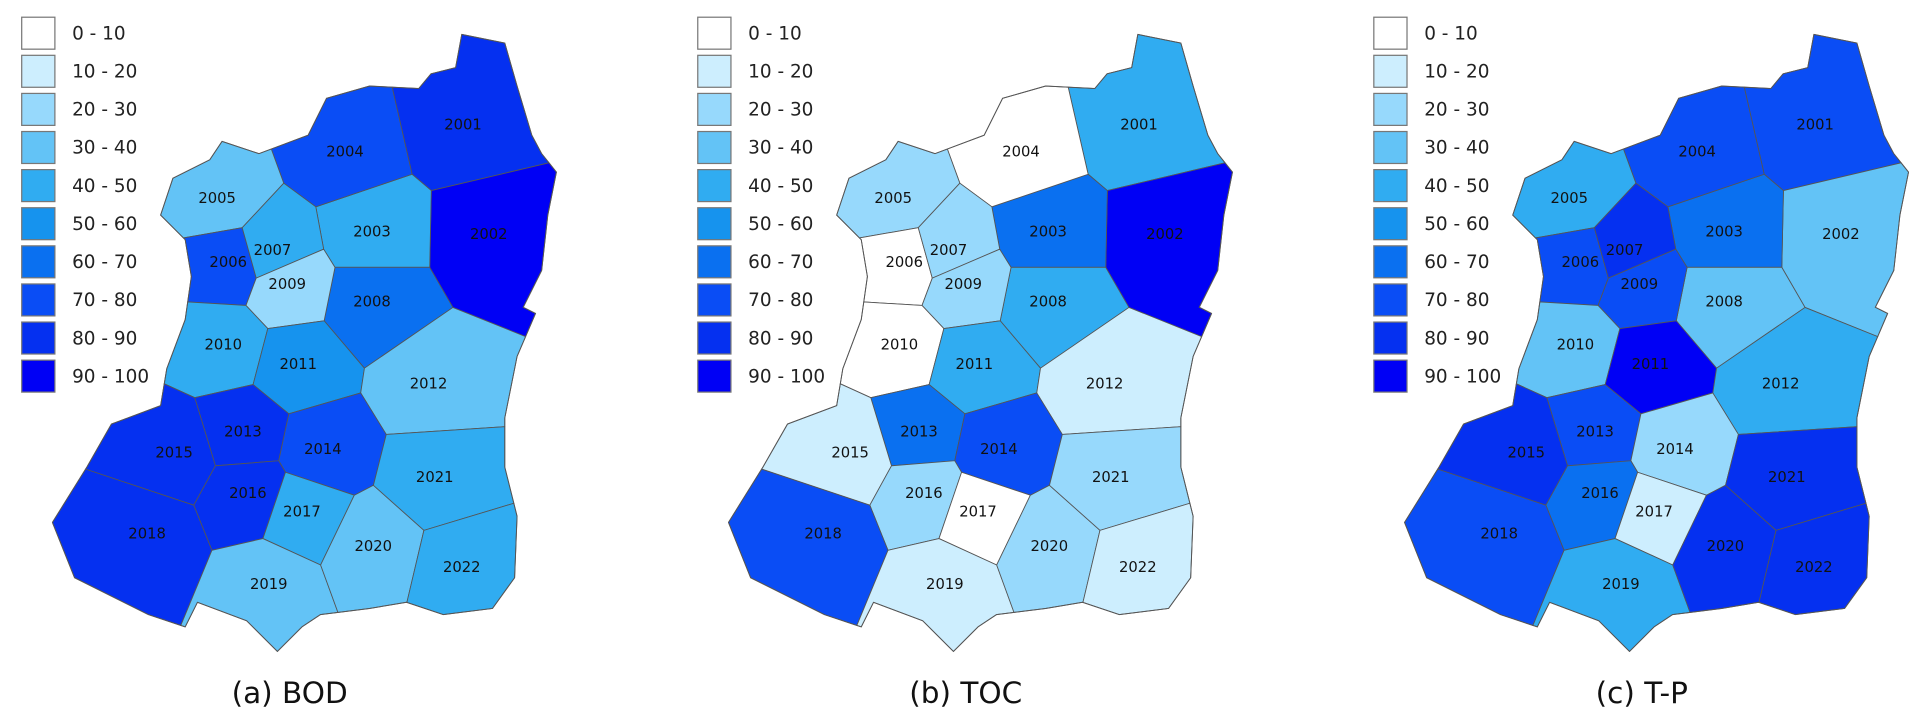 This screenshot has width=1929, height=724. I want to click on caption: (c) T-P, so click(1642, 693).